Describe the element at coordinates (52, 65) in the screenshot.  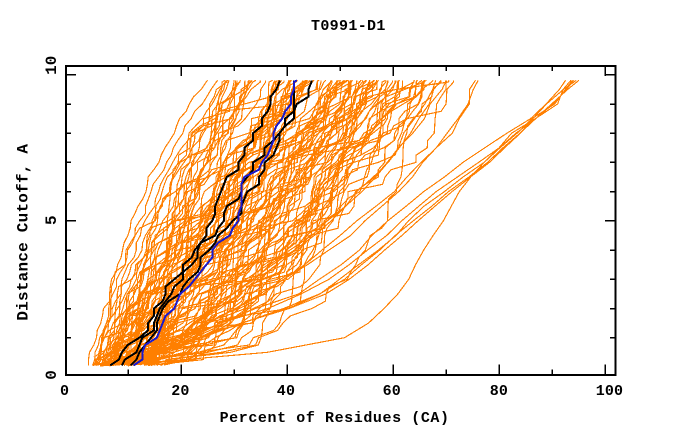
I see `svg-text: 10` at that location.